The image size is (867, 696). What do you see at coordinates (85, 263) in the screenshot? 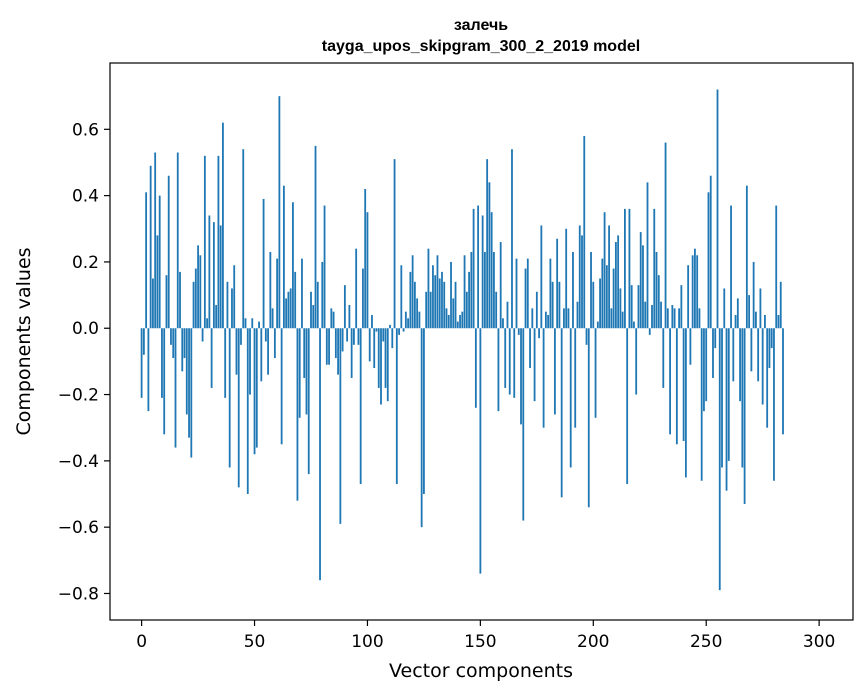
I see `y-tick-label: 0.2` at bounding box center [85, 263].